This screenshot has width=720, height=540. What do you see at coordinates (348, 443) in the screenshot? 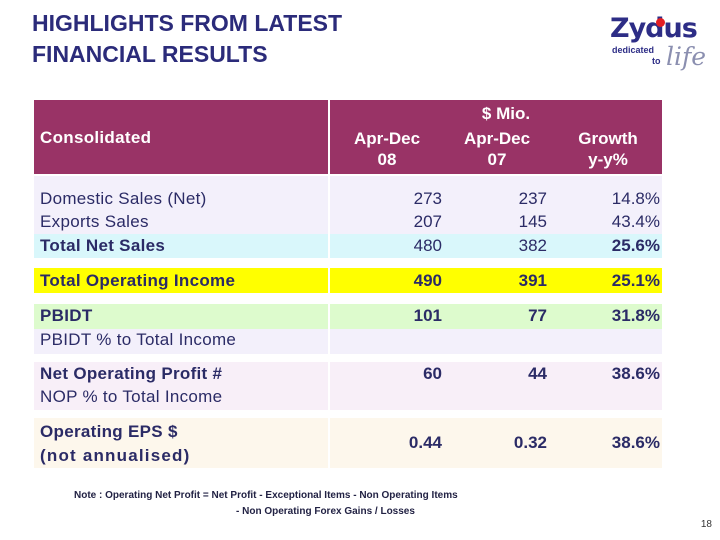
I see `eps-band` at bounding box center [348, 443].